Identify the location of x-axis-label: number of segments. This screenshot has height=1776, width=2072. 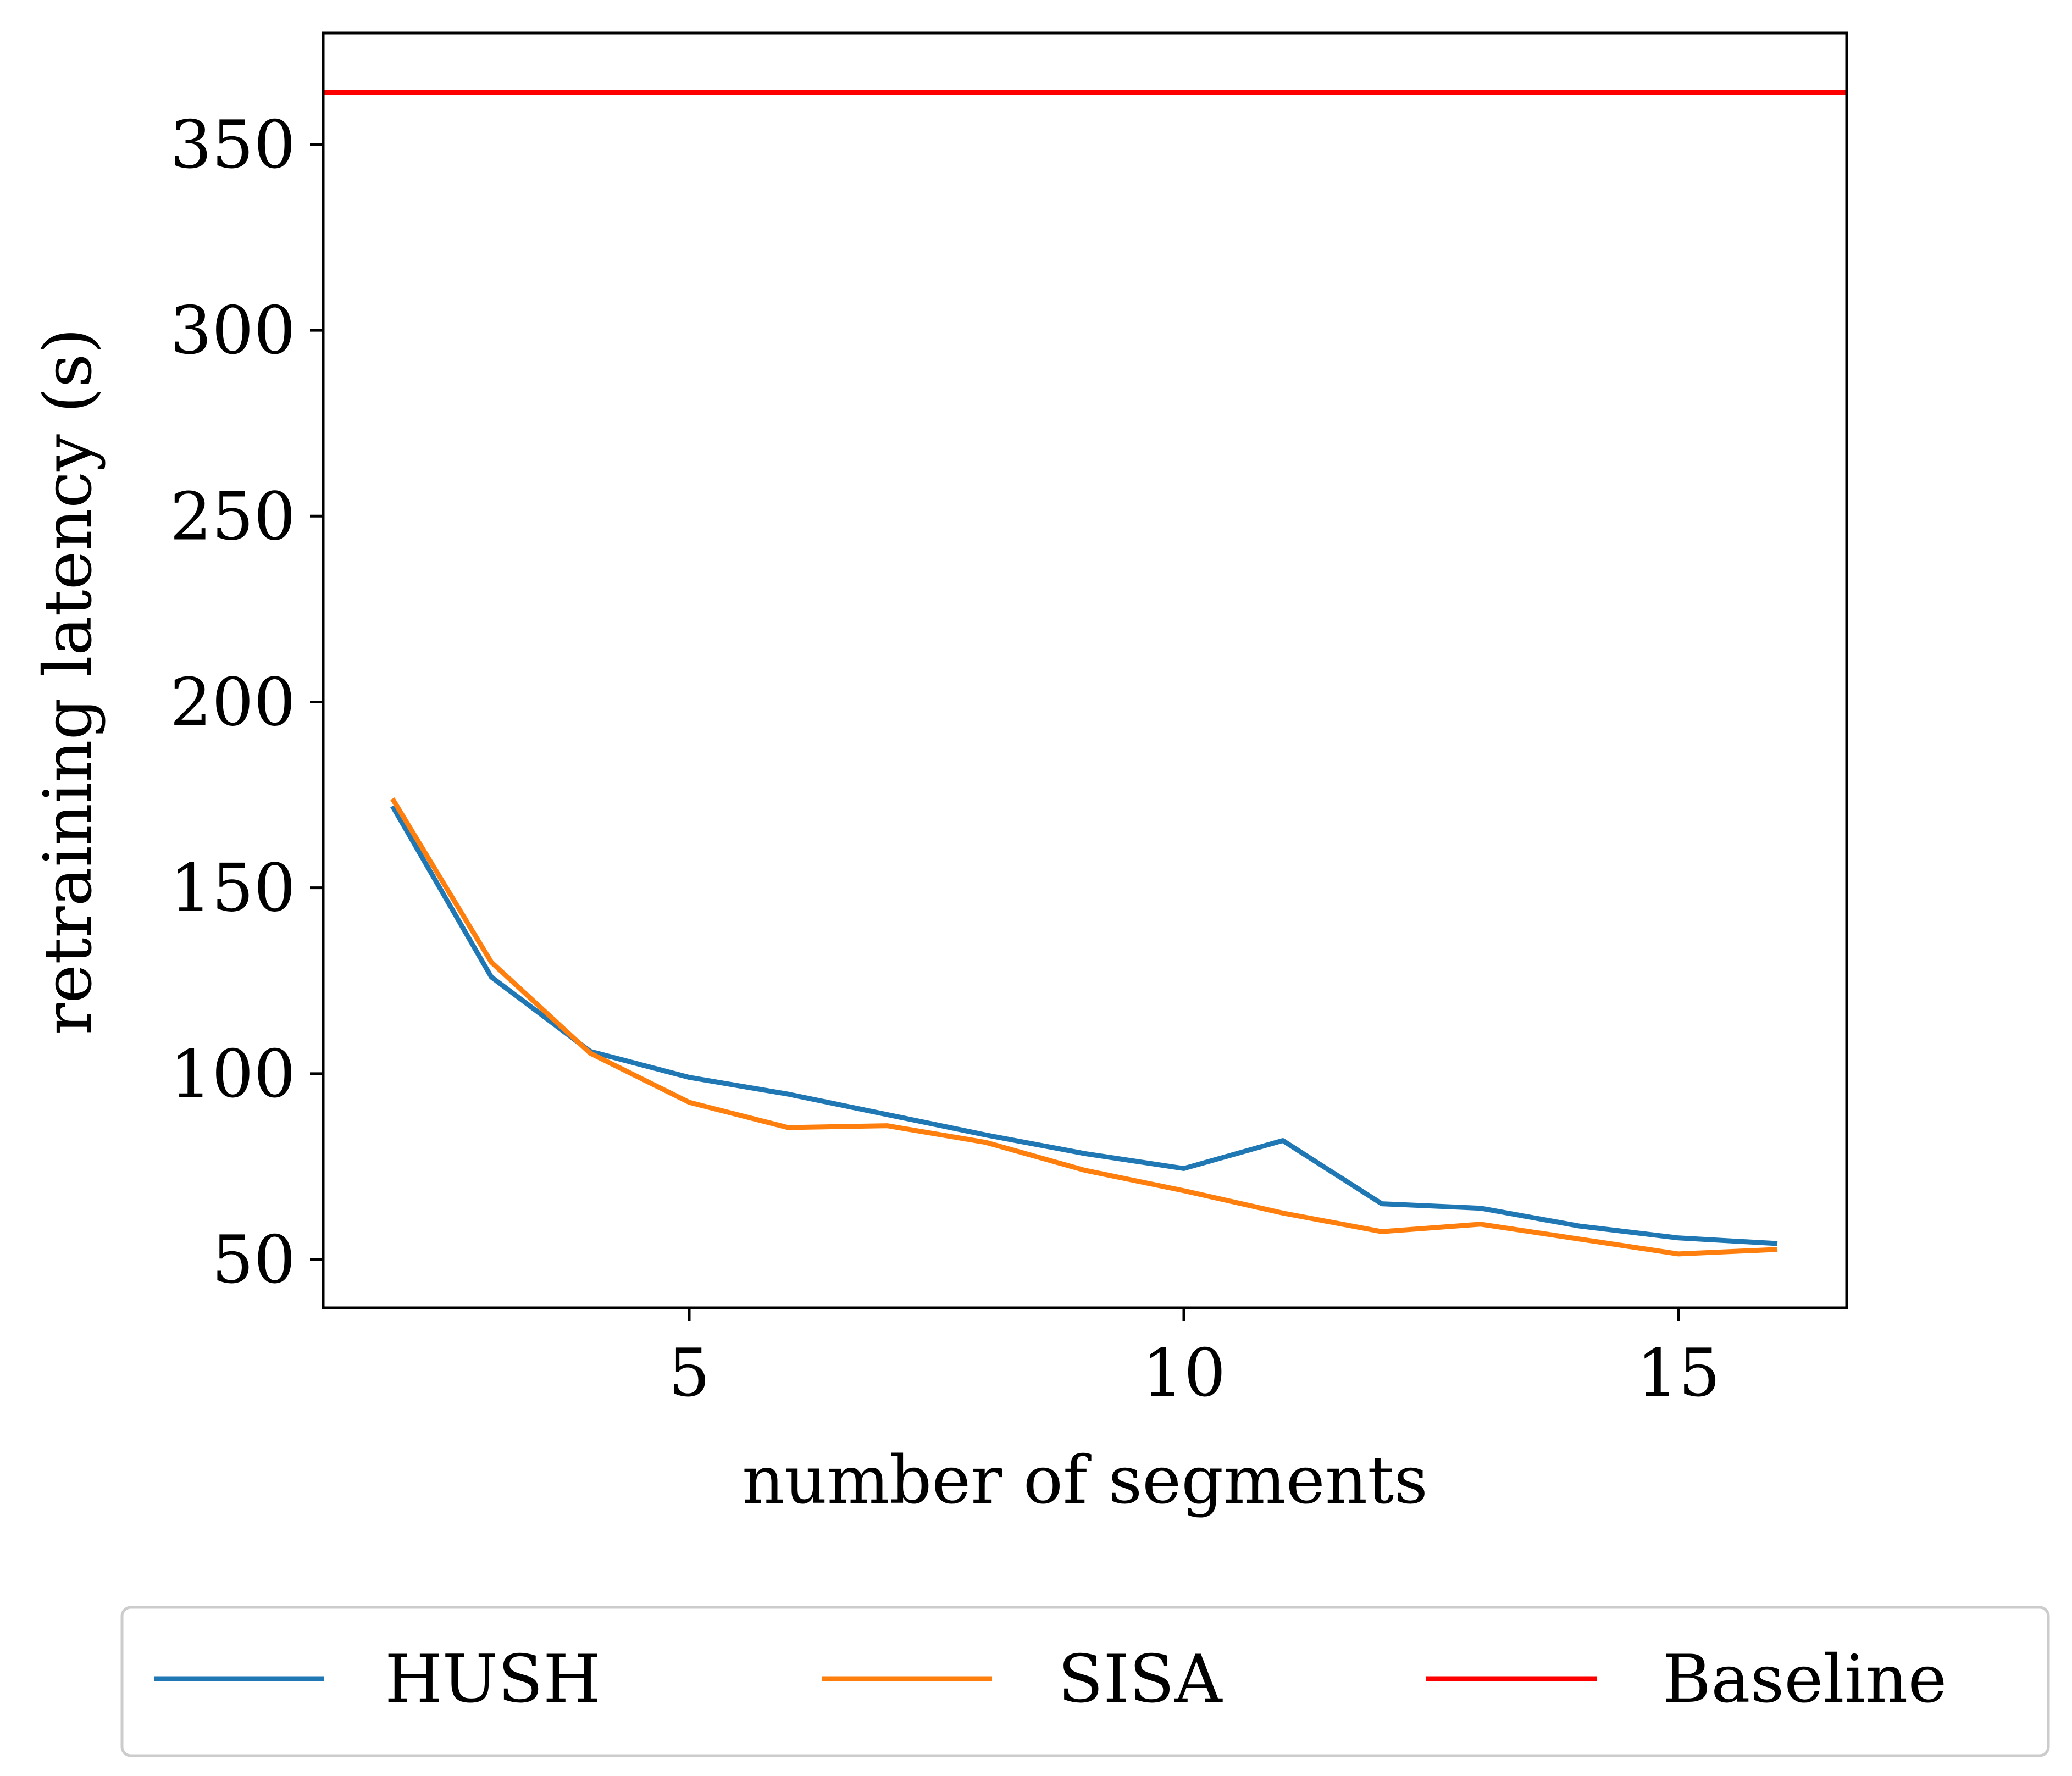
(1085, 1481).